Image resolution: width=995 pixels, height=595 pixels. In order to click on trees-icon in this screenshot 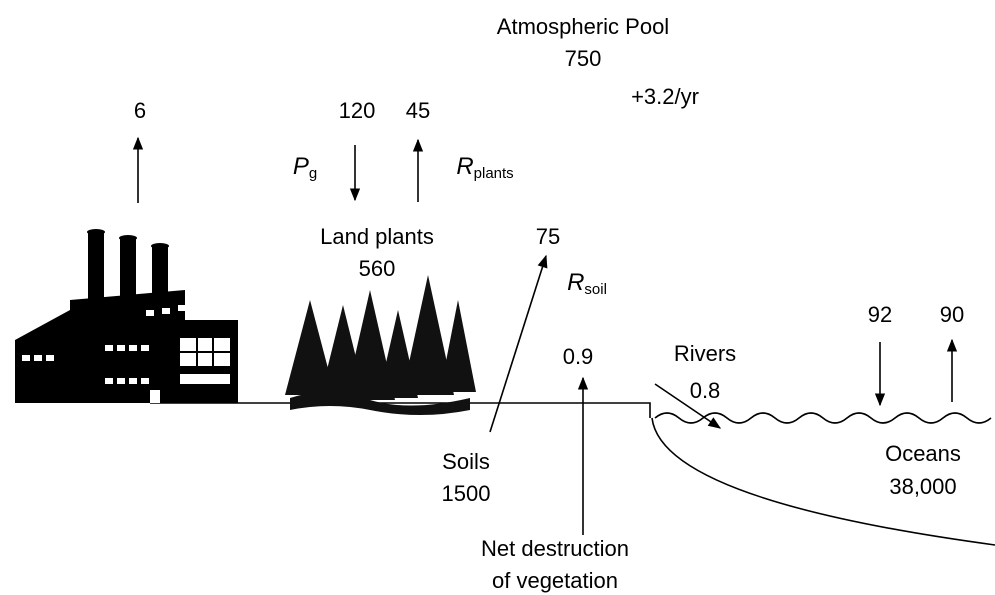, I will do `click(380, 345)`.